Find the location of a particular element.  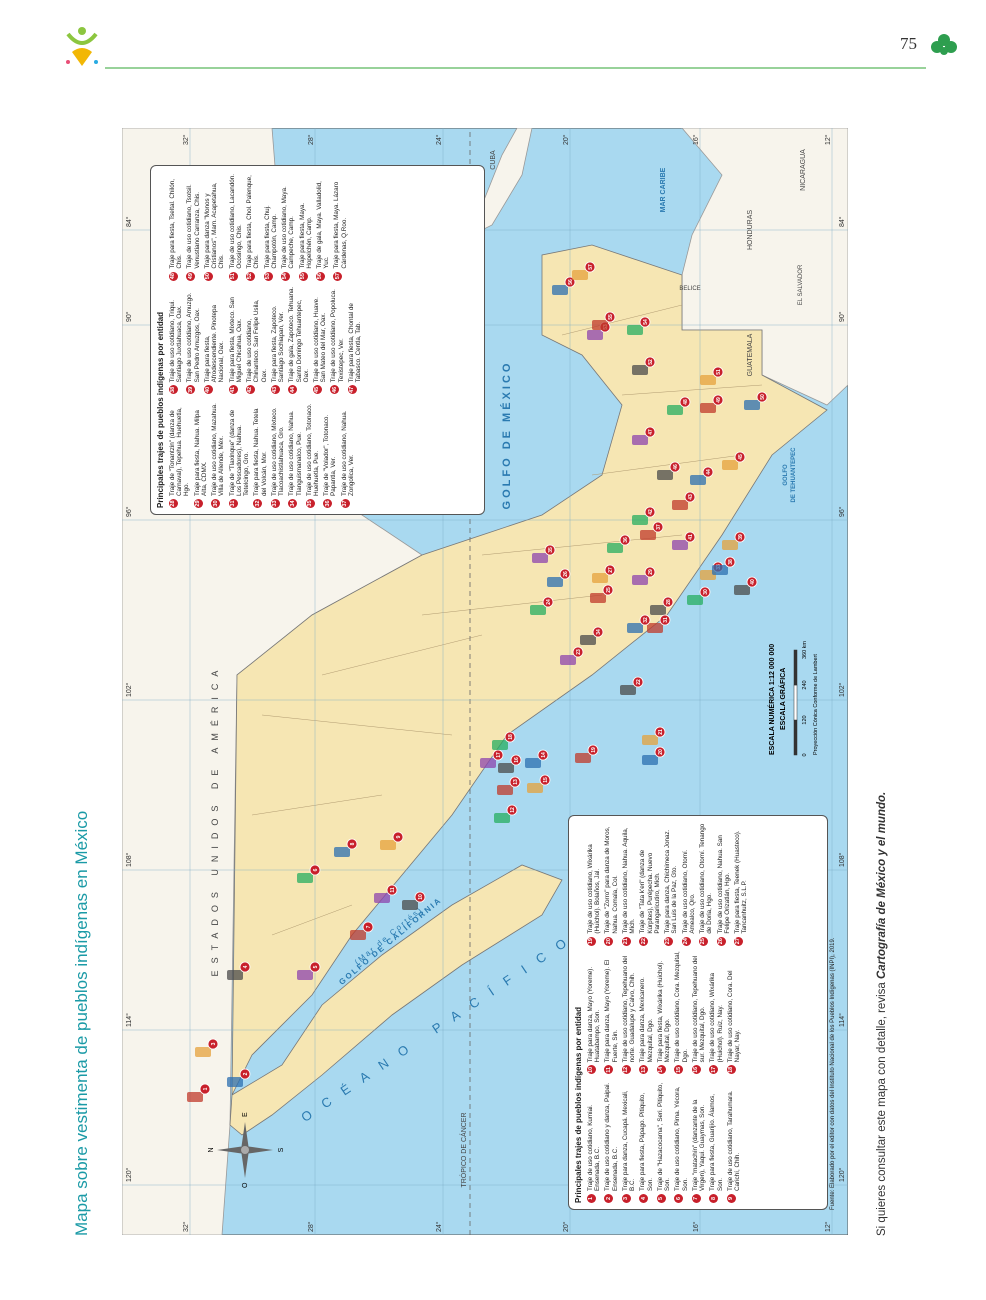

scale-graphic: ESCALA GRÁFICA is located at coordinates (782, 699).